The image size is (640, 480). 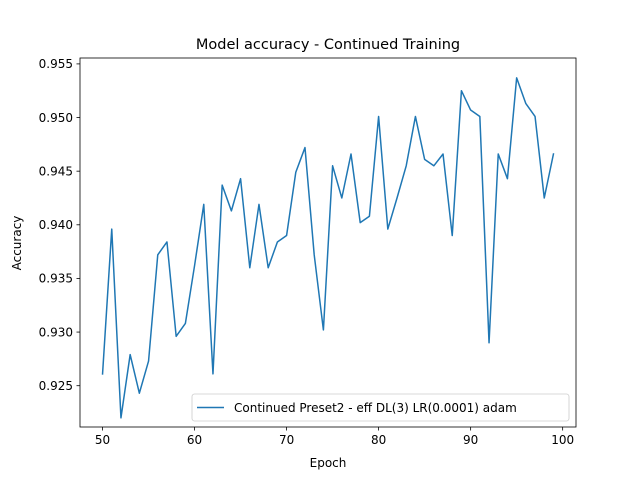 What do you see at coordinates (102, 440) in the screenshot?
I see `x-tick-label: 50` at bounding box center [102, 440].